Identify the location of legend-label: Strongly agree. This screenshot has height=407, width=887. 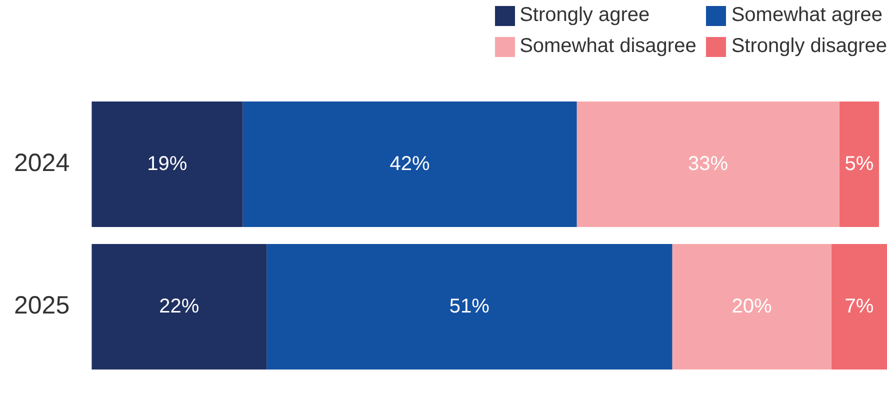
(585, 15).